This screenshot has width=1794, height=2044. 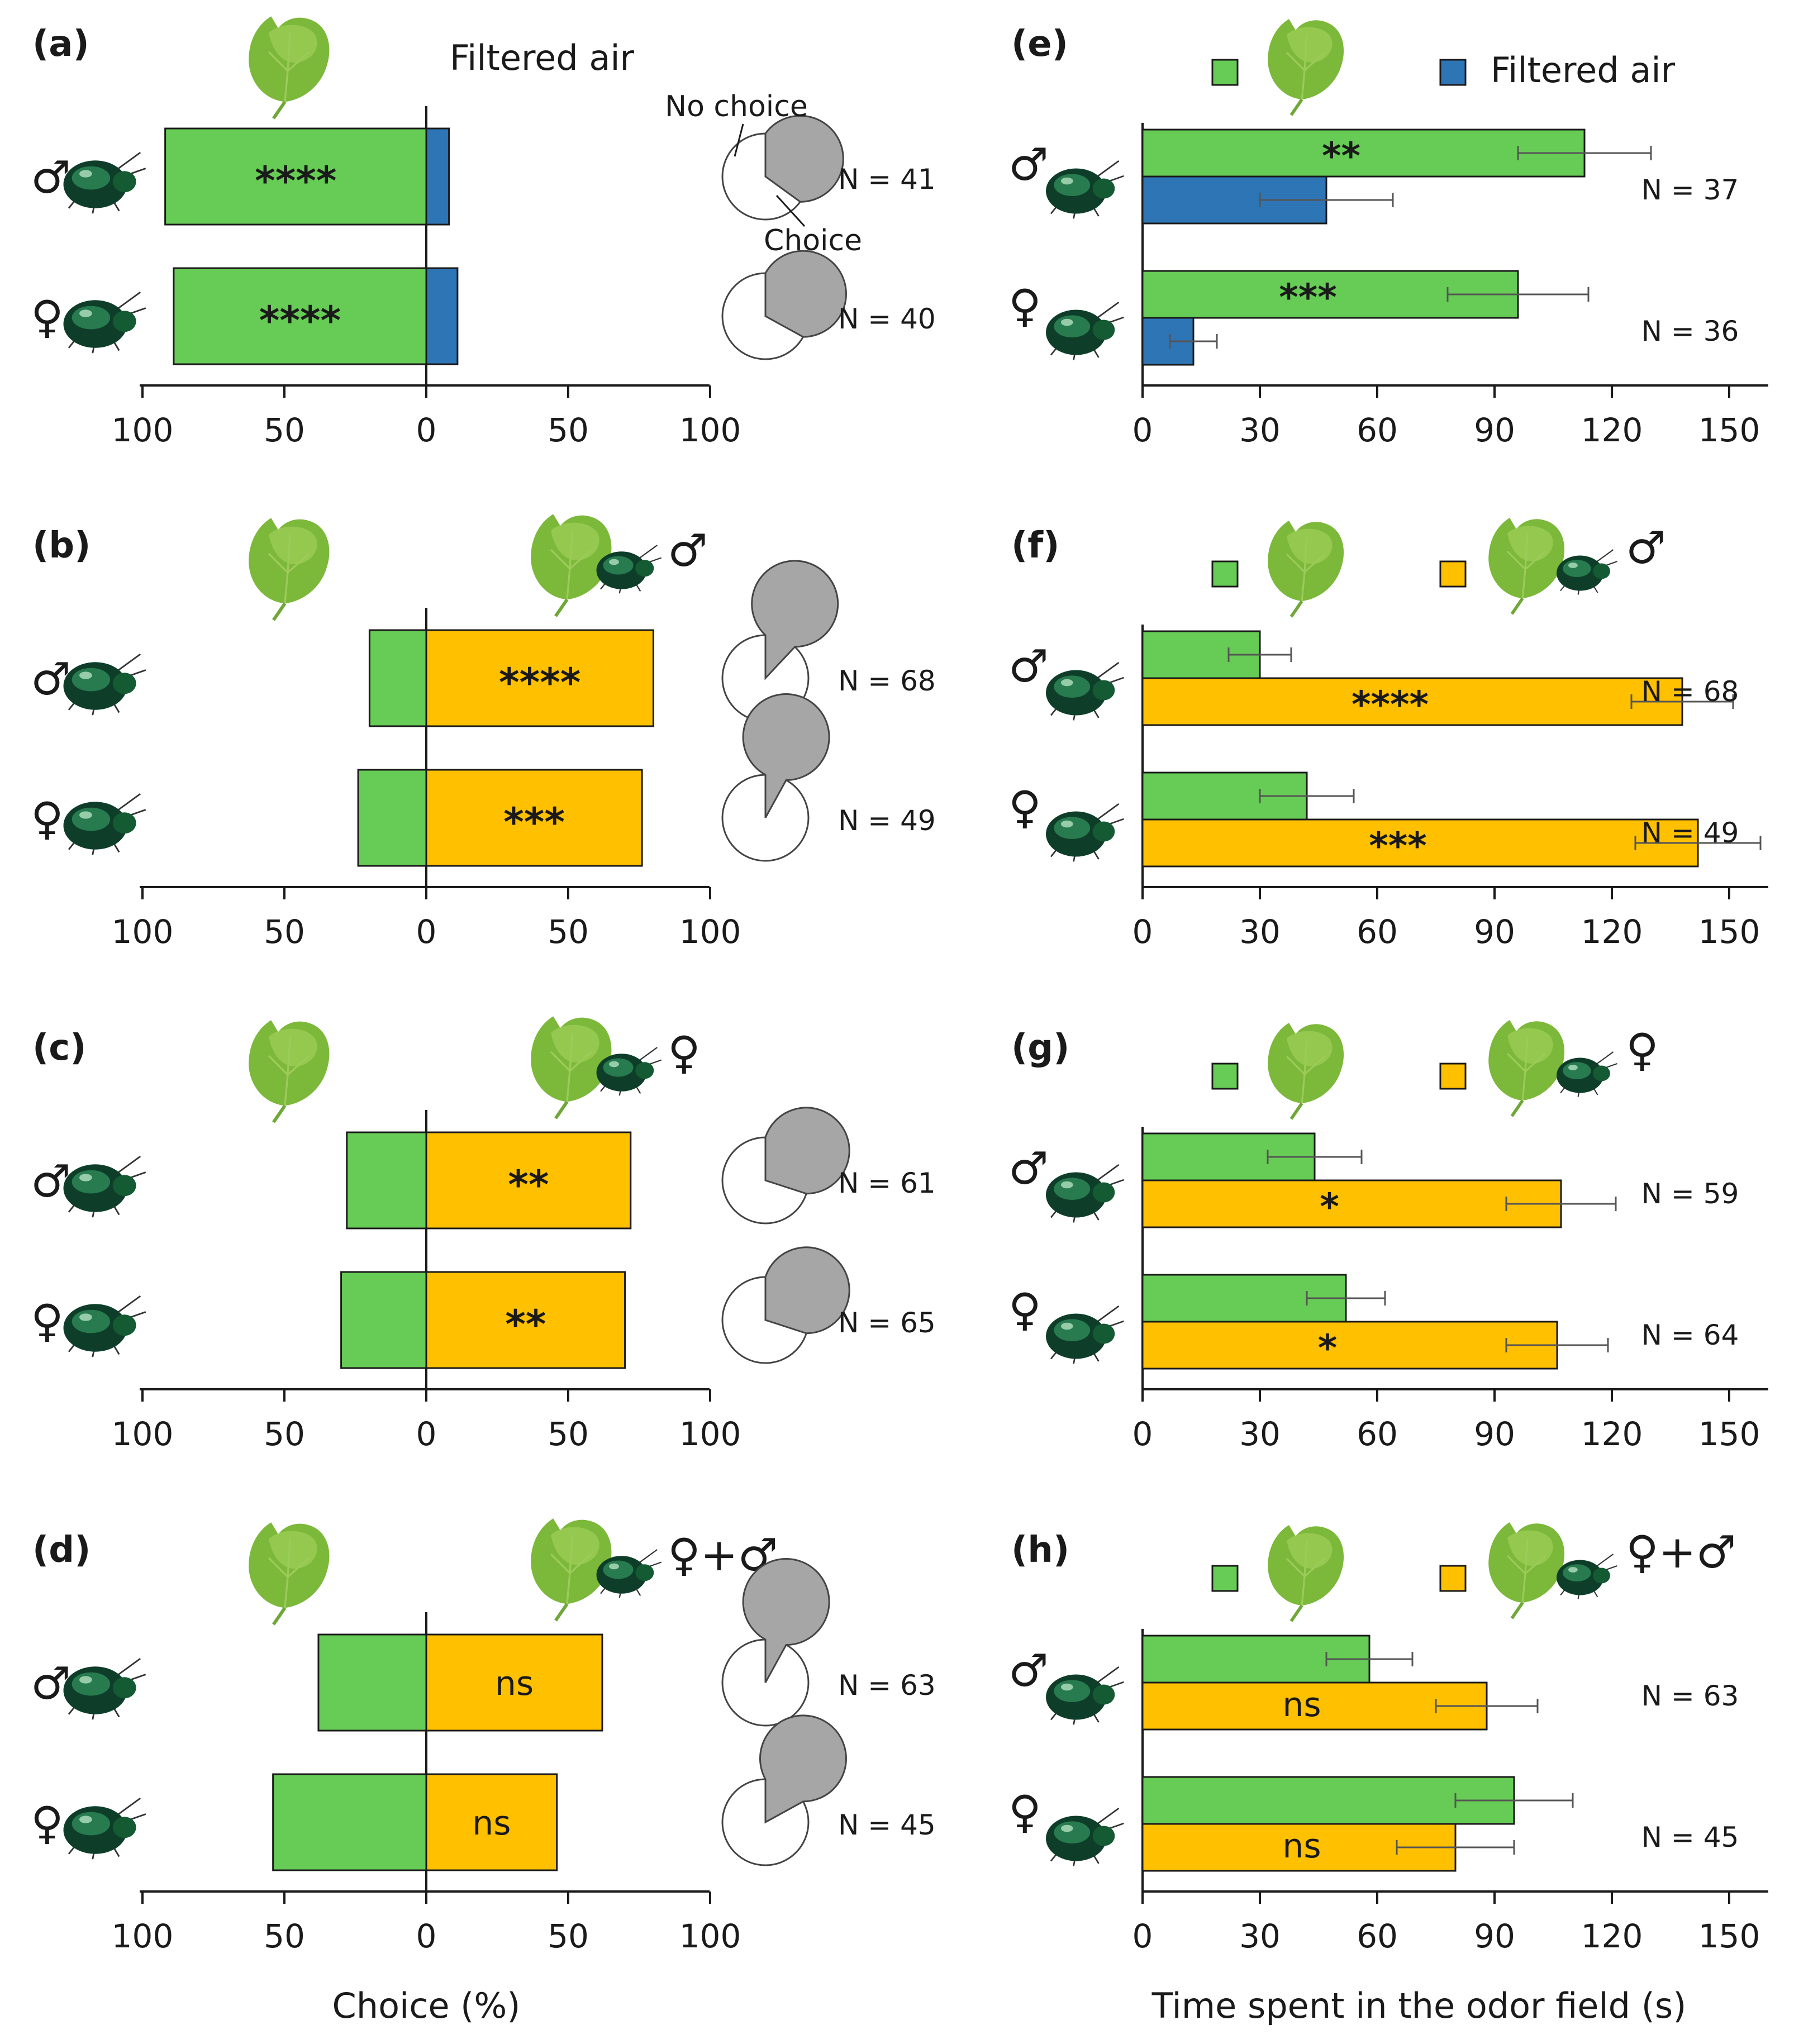 I want to click on leaf-stem, so click(x=1296, y=107).